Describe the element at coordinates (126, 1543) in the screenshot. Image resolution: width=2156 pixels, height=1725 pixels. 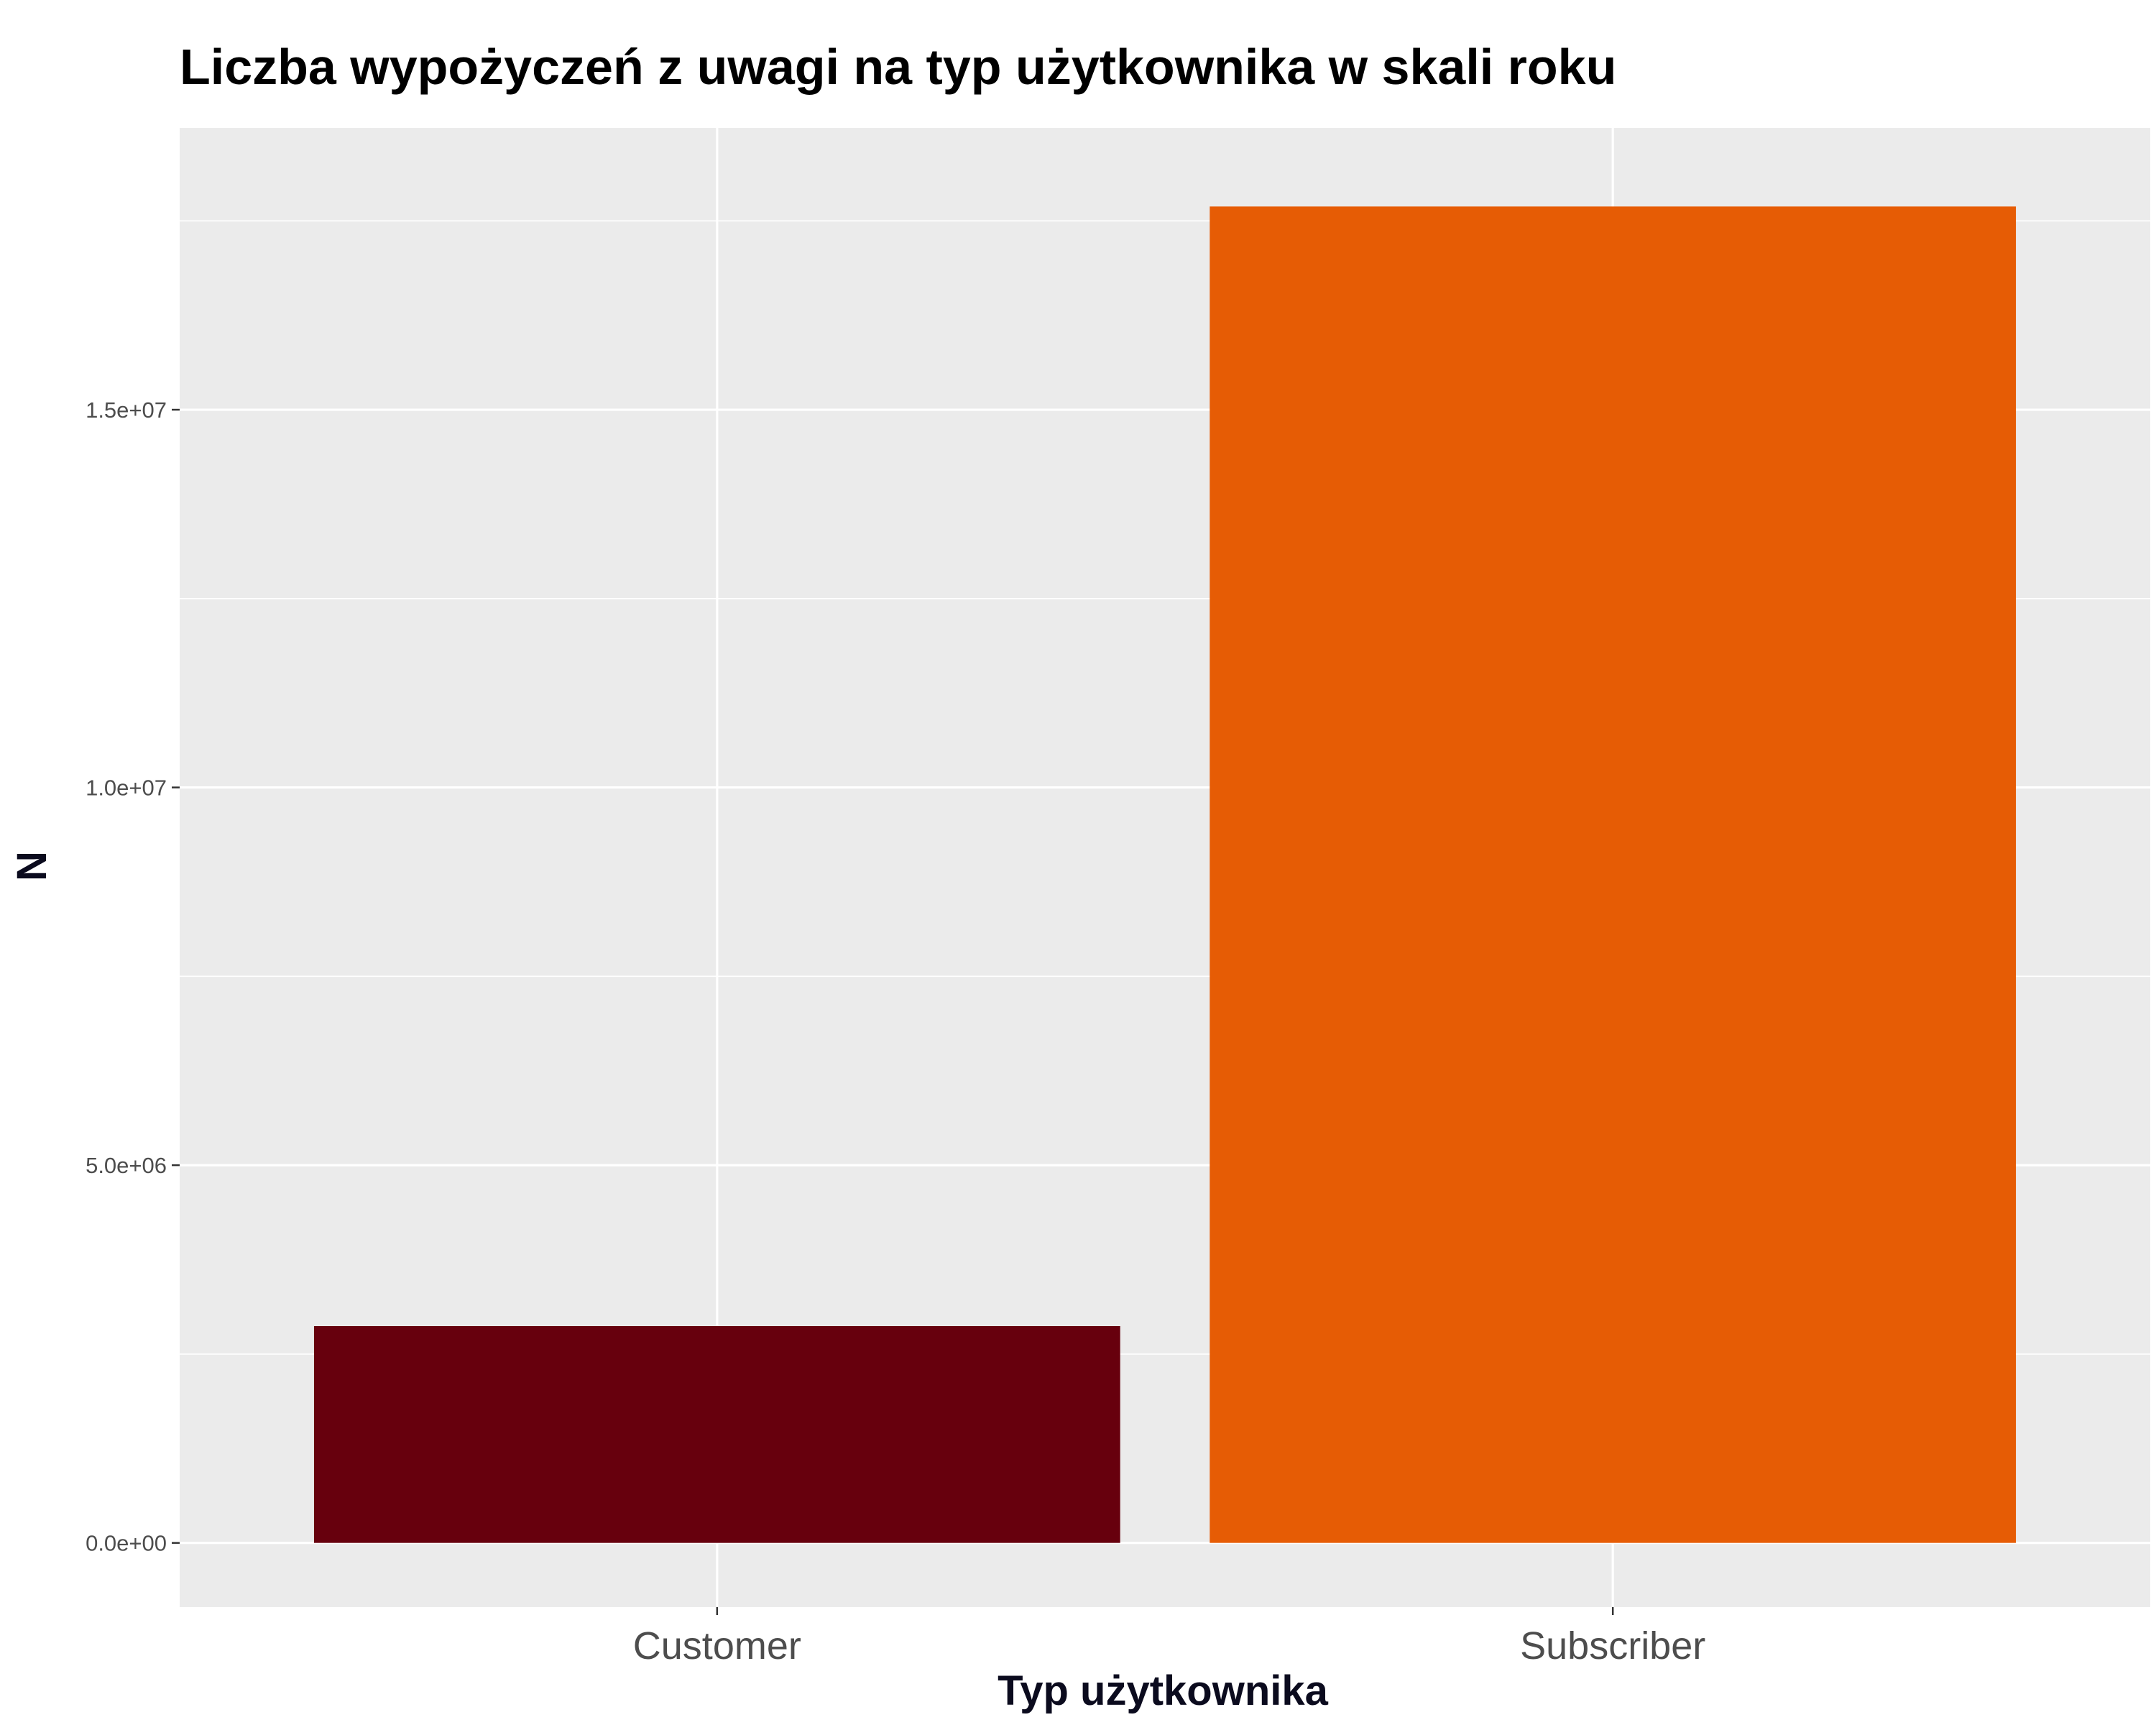
I see `y-tick-label: 0.0e+00` at that location.